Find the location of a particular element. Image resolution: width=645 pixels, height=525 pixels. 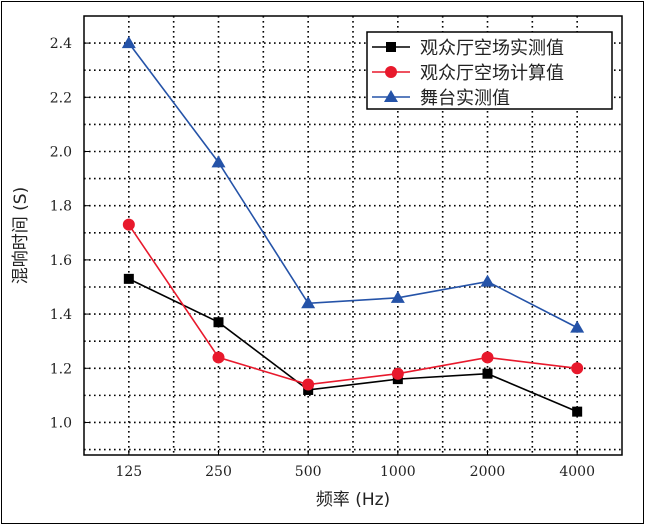

y-tick-label: 1.2 is located at coordinates (61, 369).